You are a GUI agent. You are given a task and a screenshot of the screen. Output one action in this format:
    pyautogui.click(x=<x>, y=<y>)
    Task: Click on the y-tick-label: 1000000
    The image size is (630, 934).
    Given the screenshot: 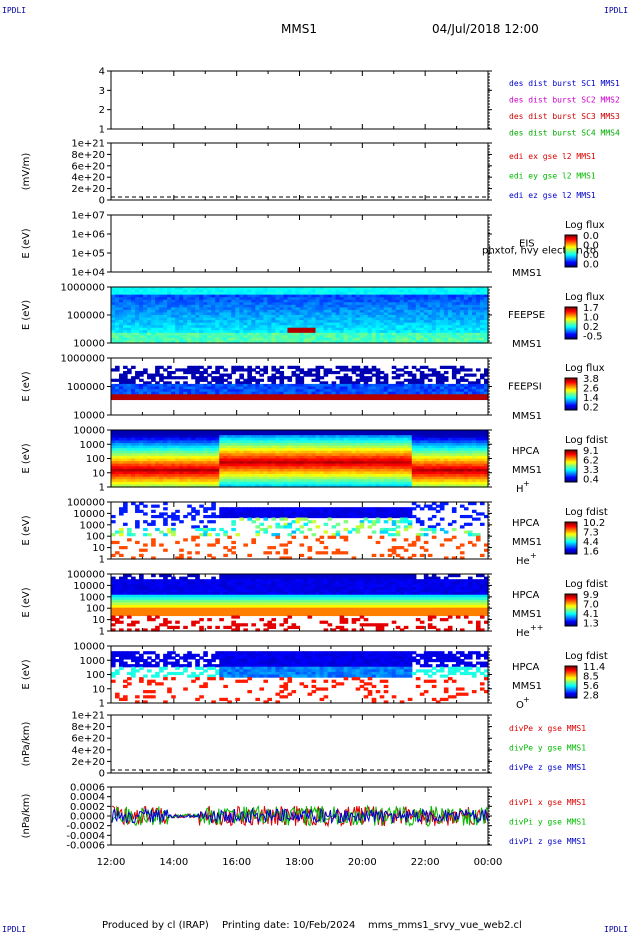 What is the action you would take?
    pyautogui.click(x=82, y=359)
    